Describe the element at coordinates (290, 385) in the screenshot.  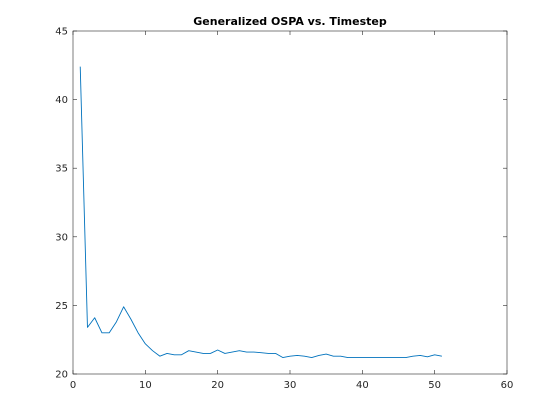
I see `x-tick-label: 30` at that location.